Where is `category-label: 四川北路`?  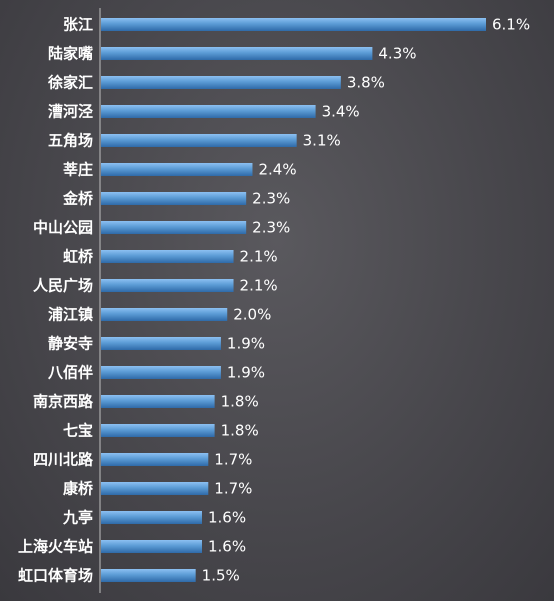
category-label: 四川北路 is located at coordinates (63, 460).